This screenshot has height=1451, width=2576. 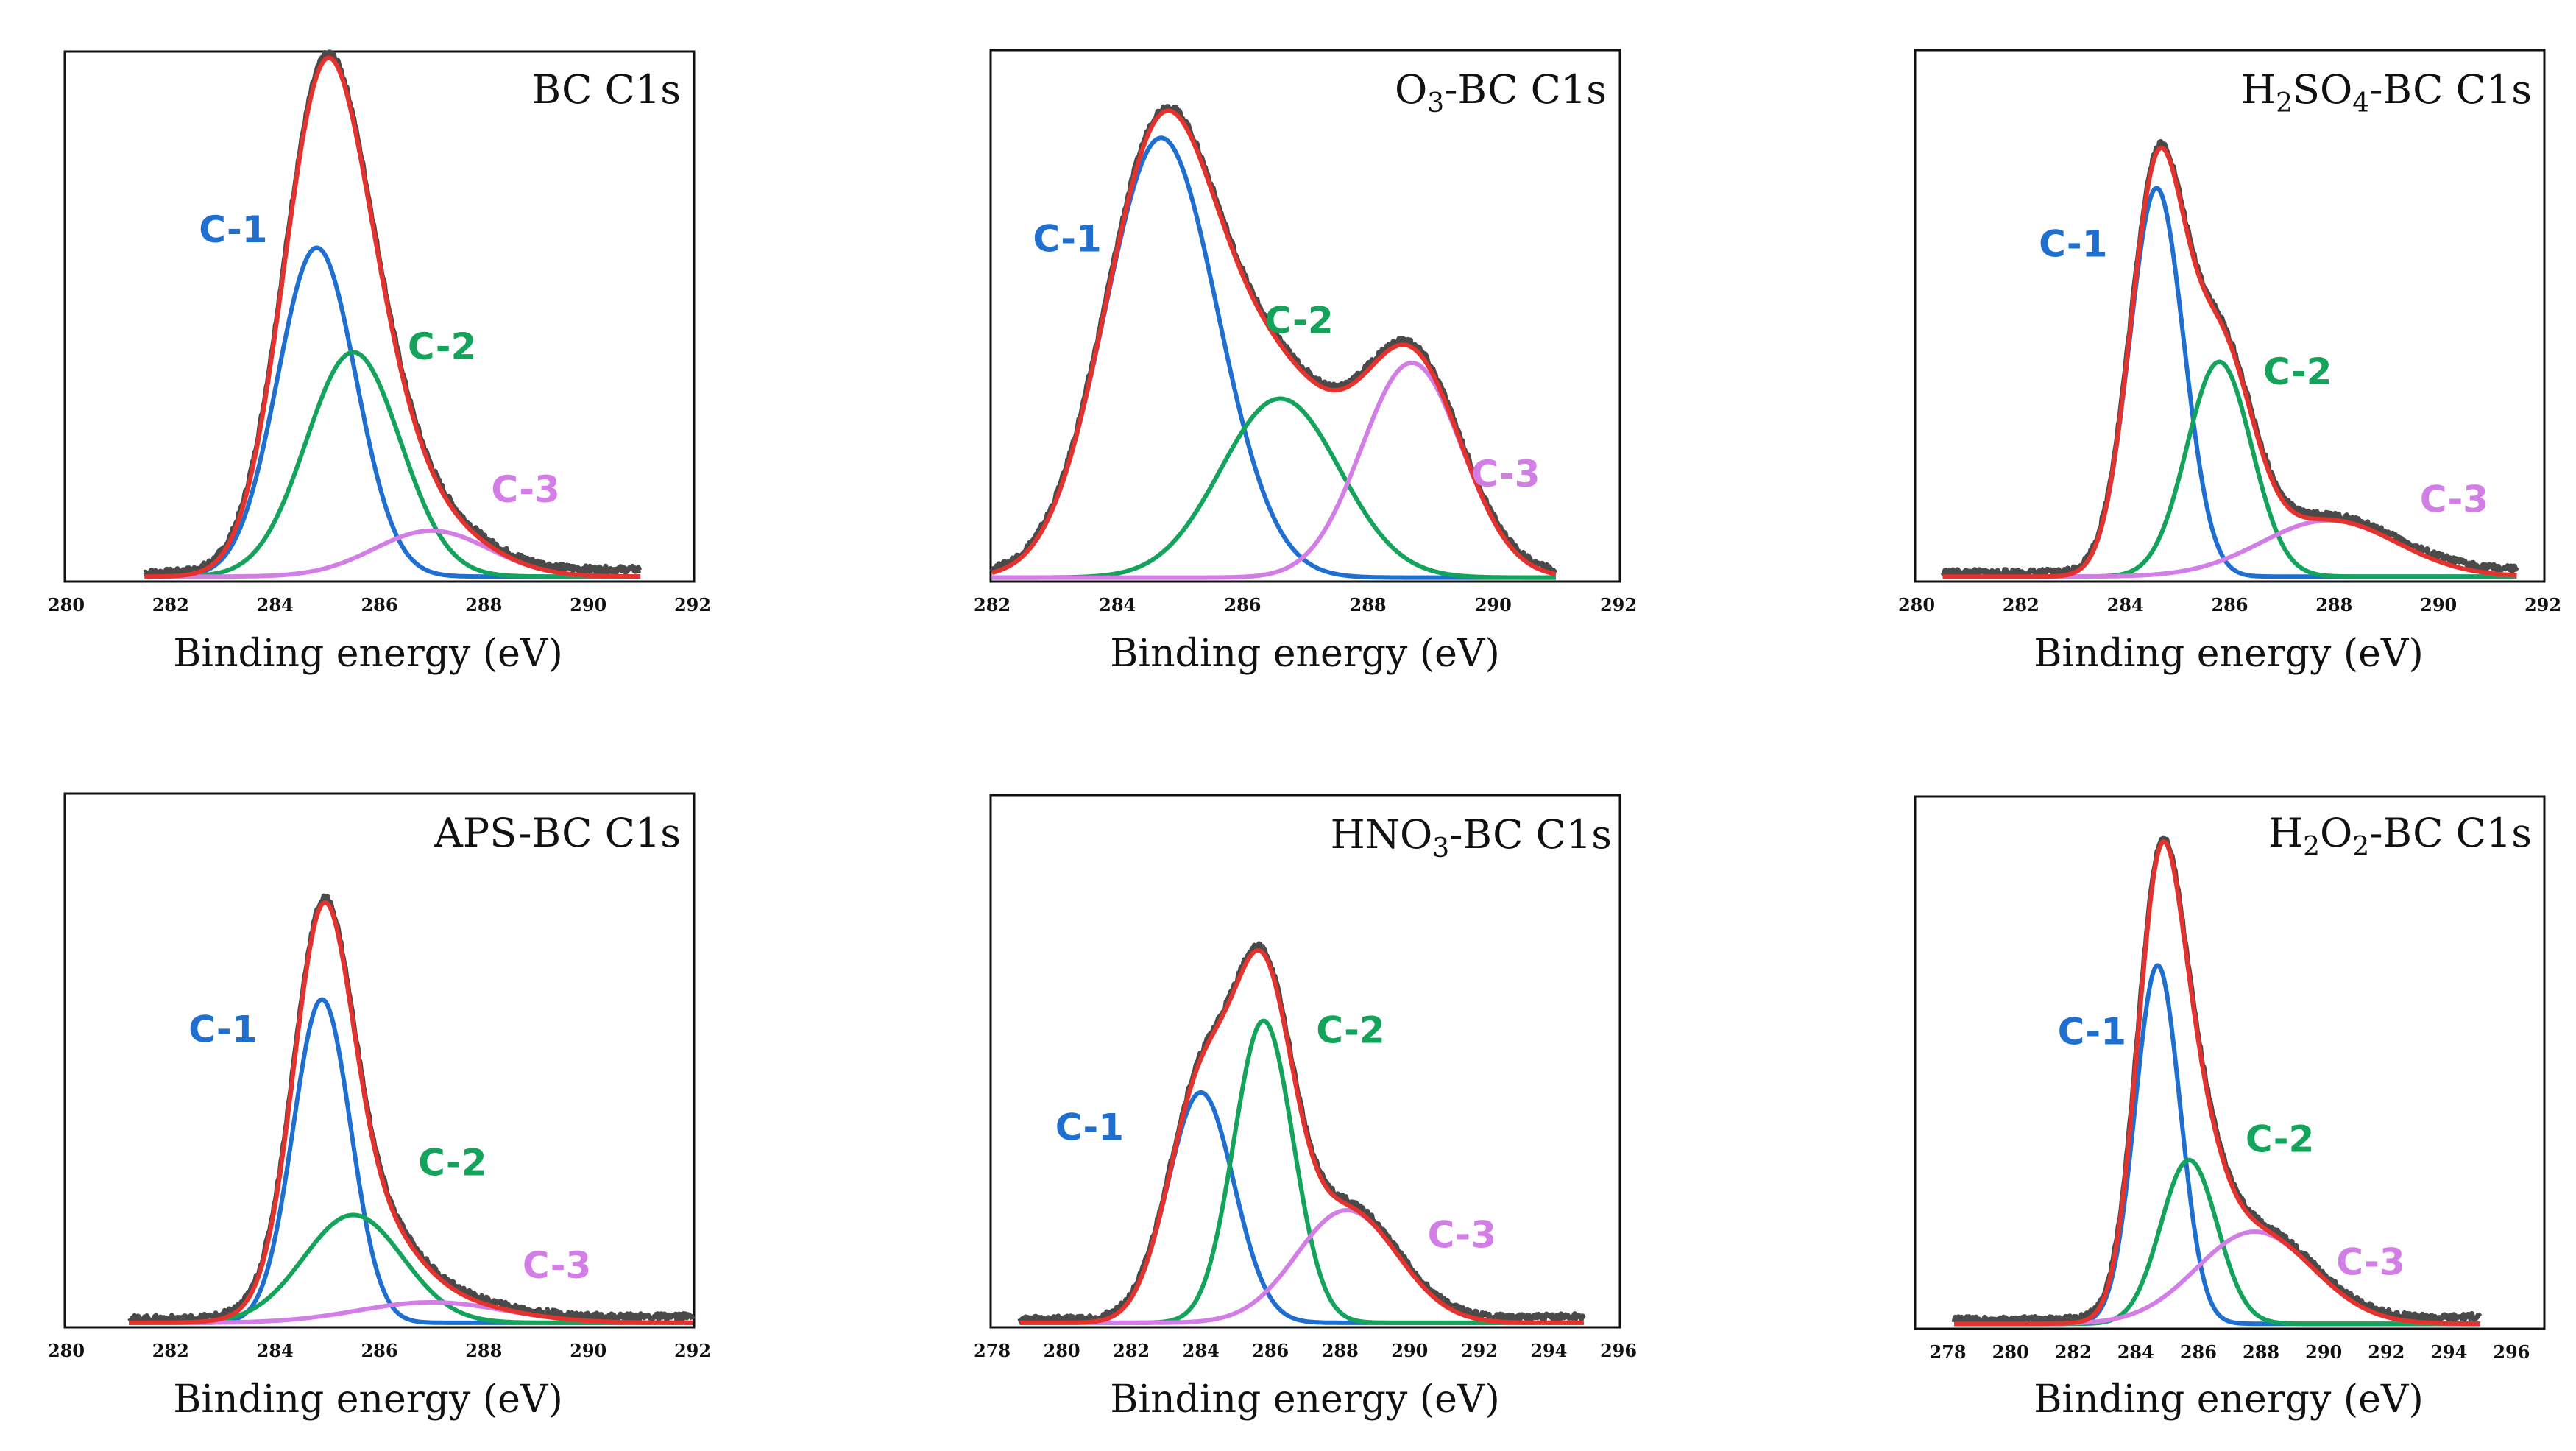 What do you see at coordinates (2400, 836) in the screenshot?
I see `panel-title: H2O2-BC C1s` at bounding box center [2400, 836].